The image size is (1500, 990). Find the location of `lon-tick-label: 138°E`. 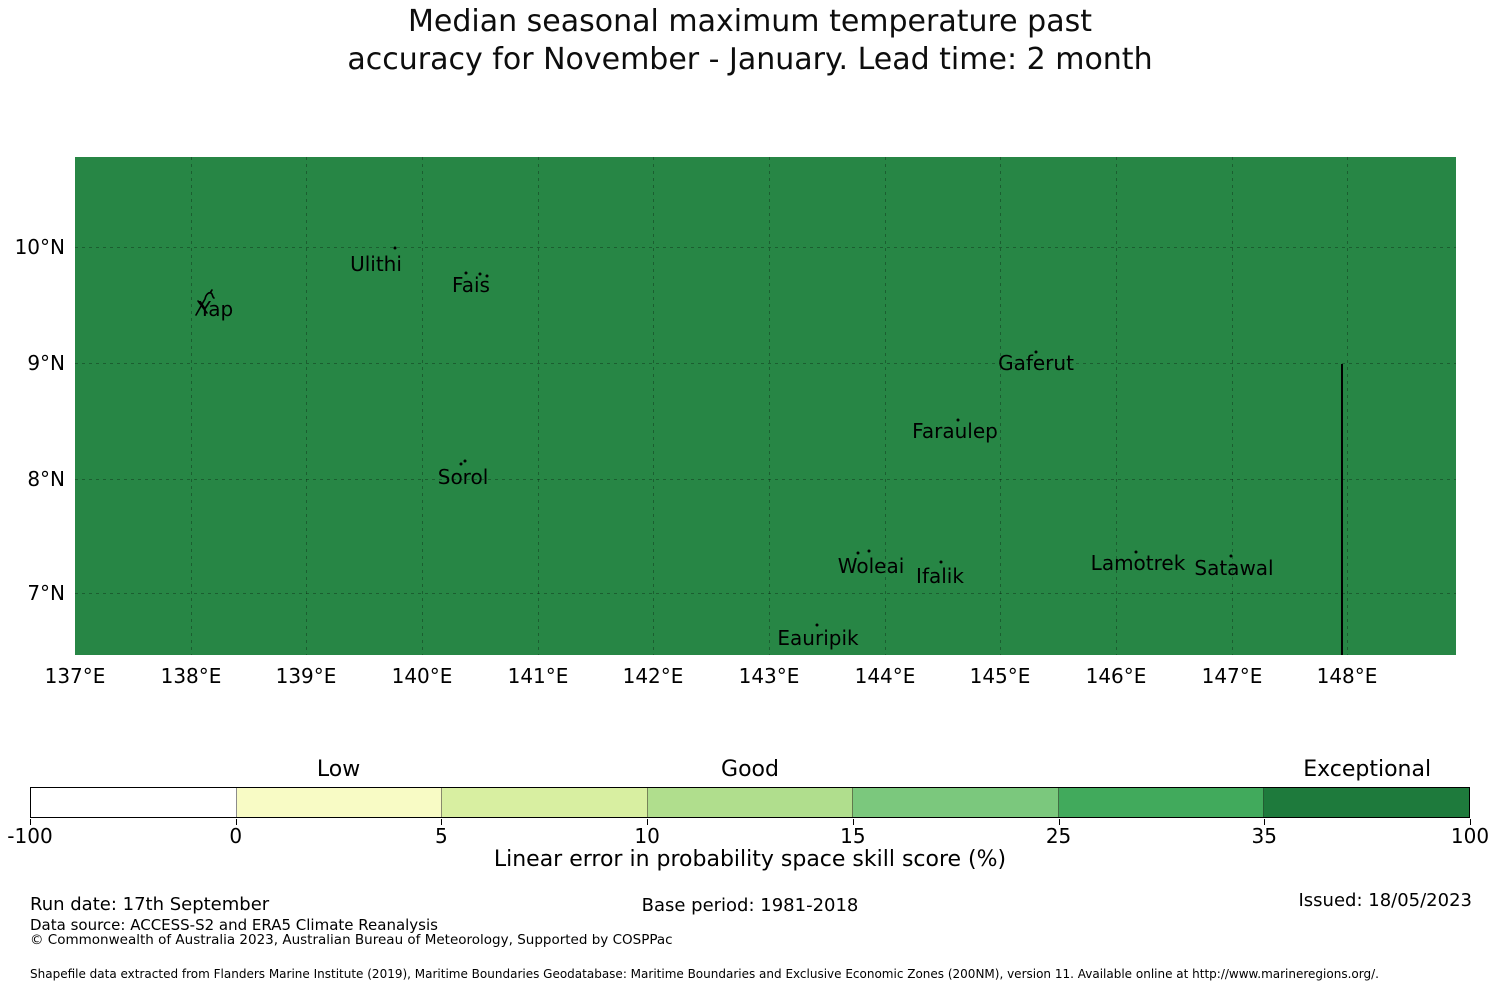

lon-tick-label: 138°E is located at coordinates (191, 676).